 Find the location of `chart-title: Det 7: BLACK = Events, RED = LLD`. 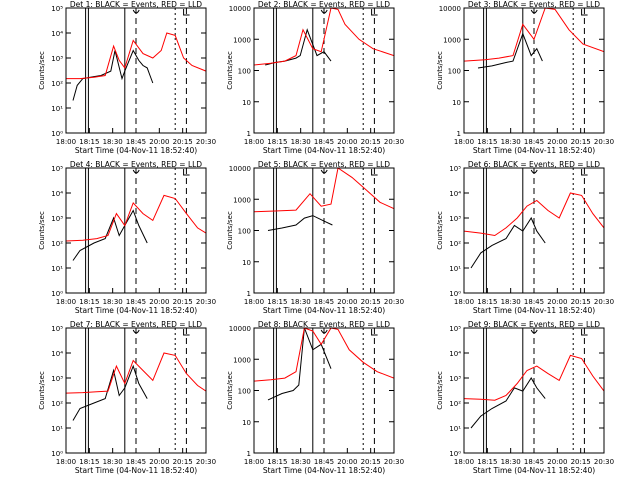

chart-title: Det 7: BLACK = Events, RED = LLD is located at coordinates (136, 324).